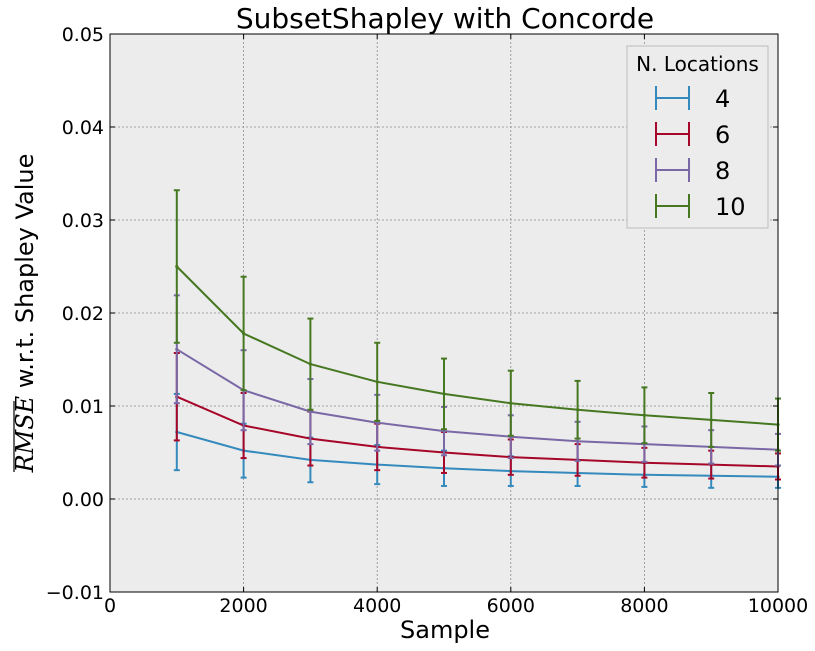 The width and height of the screenshot is (815, 651). What do you see at coordinates (445, 630) in the screenshot?
I see `x-axis-title: Sample` at bounding box center [445, 630].